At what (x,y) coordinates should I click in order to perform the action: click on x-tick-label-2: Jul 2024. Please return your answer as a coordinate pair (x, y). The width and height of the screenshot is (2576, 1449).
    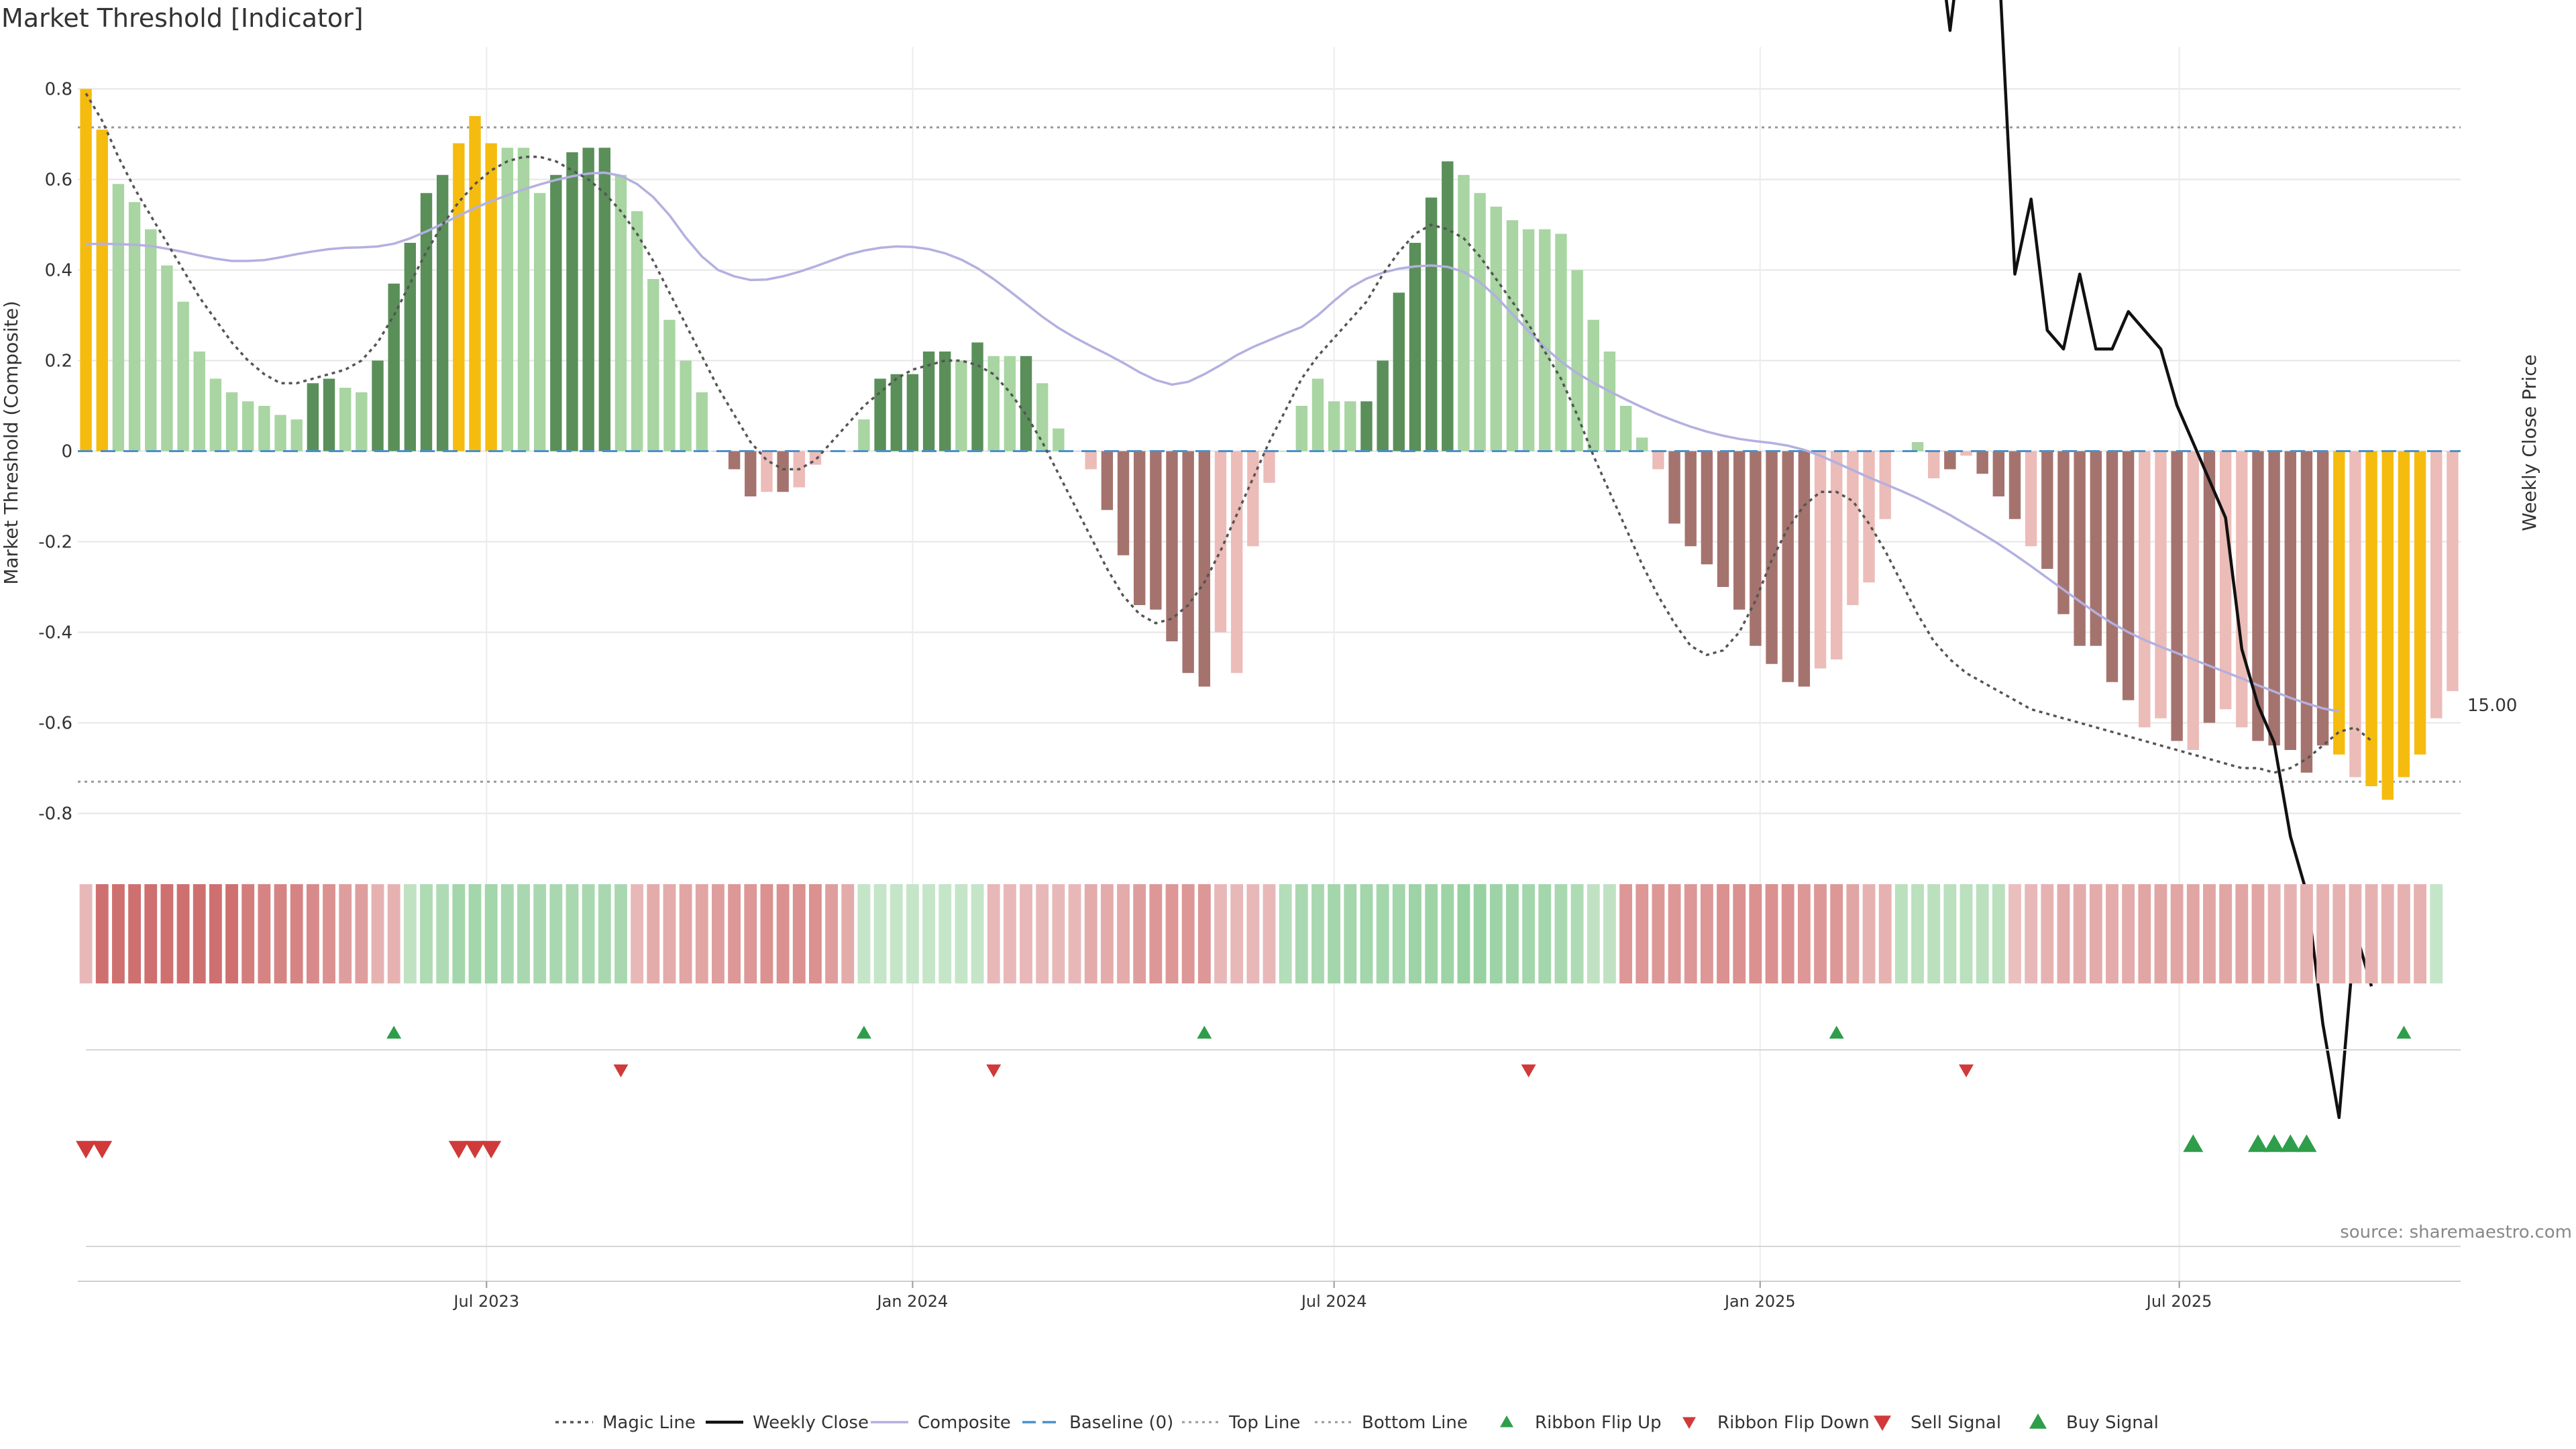
    Looking at the image, I should click on (1333, 1301).